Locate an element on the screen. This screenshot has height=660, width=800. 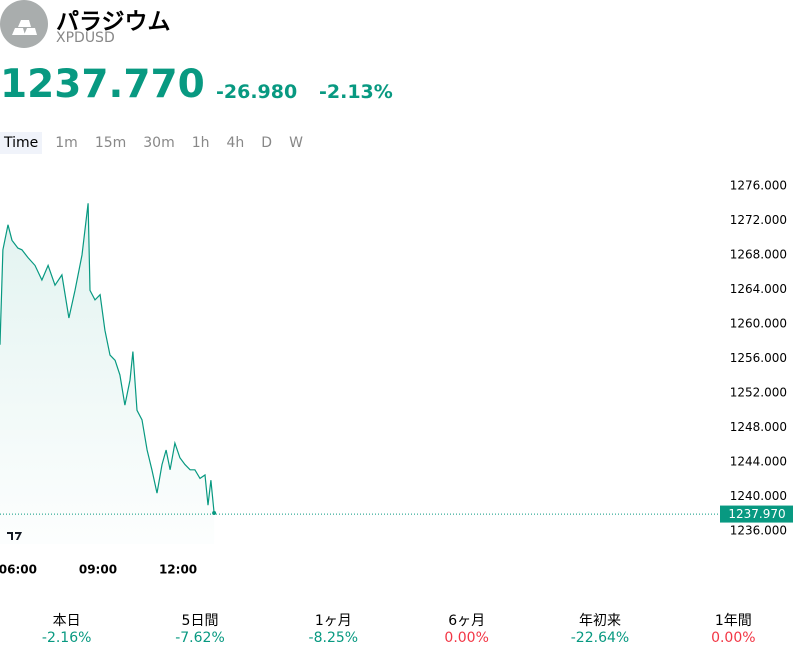
y-tick-label: 1268.000 is located at coordinates (758, 255).